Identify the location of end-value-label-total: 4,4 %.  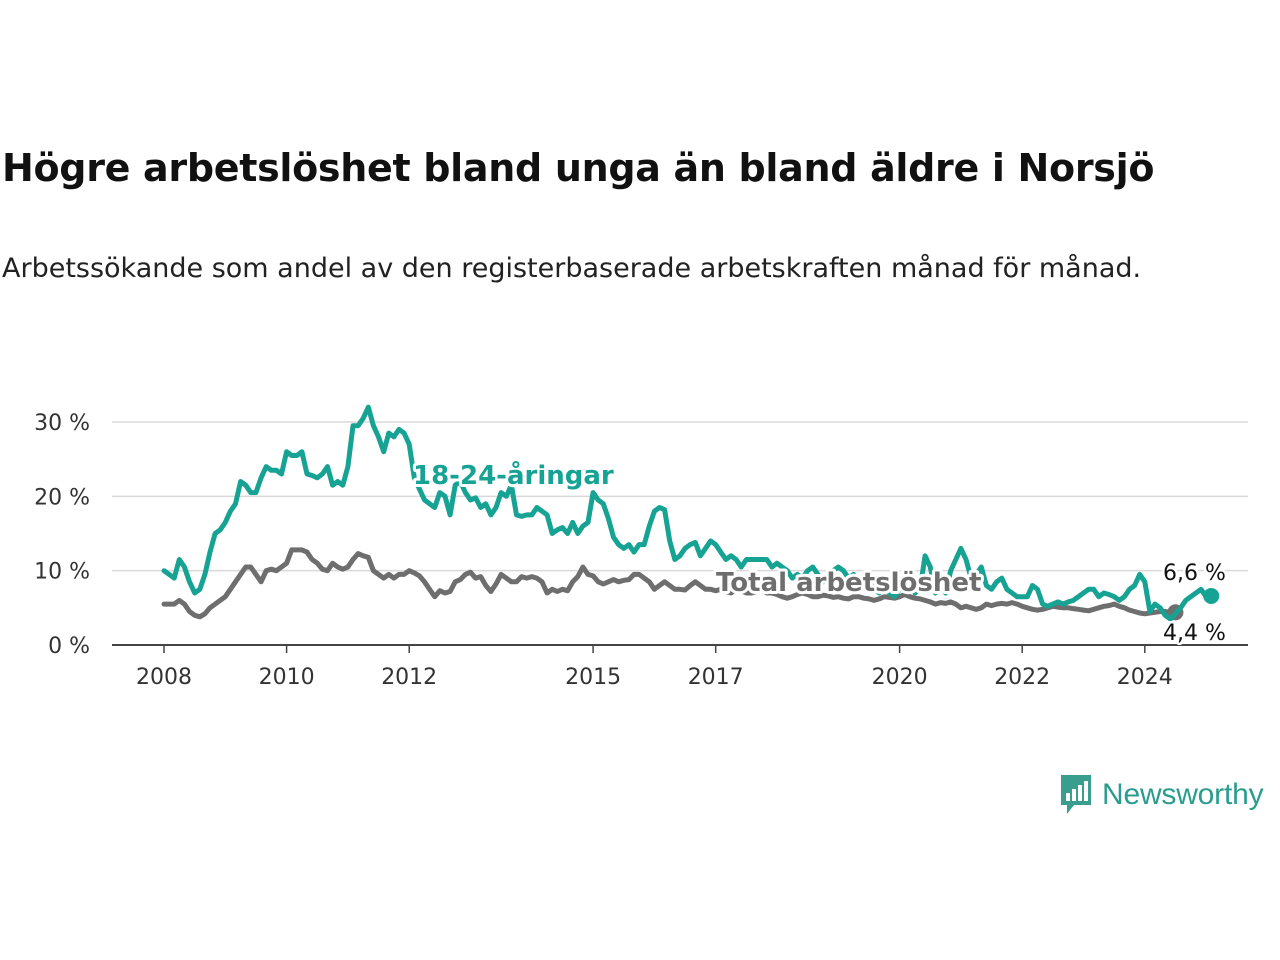
(1194, 633).